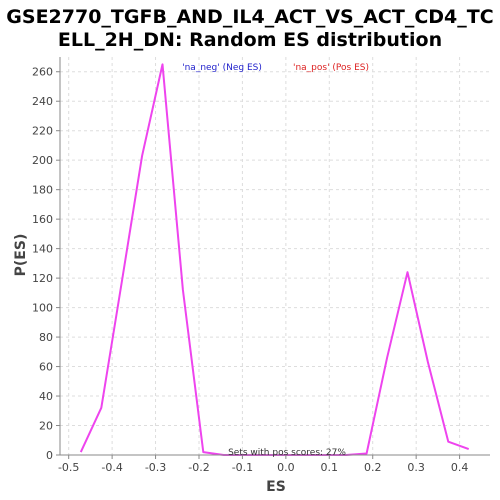 The image size is (500, 500). I want to click on y-axis-ticks: 0 20 40 60 80 100 120 140 160 180 200 220 240 260, so click(46, 264).